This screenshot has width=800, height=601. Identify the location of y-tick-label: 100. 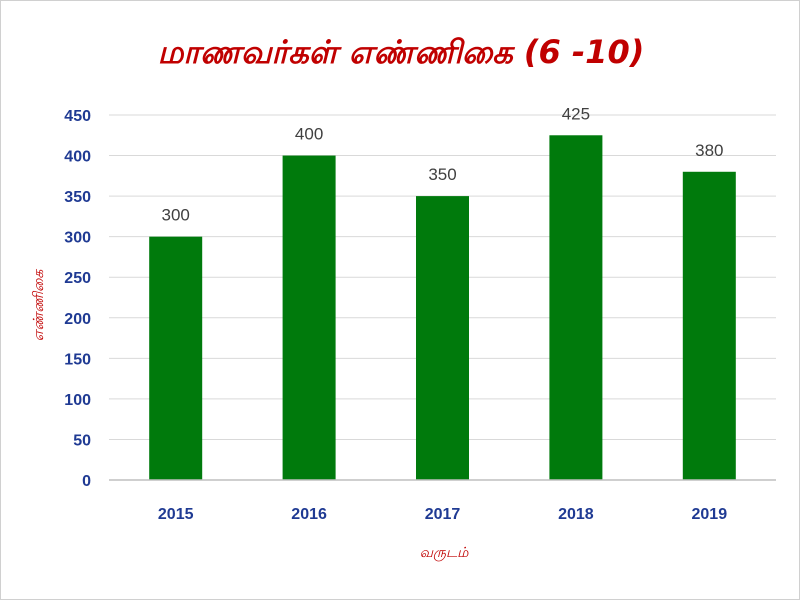
(77, 400).